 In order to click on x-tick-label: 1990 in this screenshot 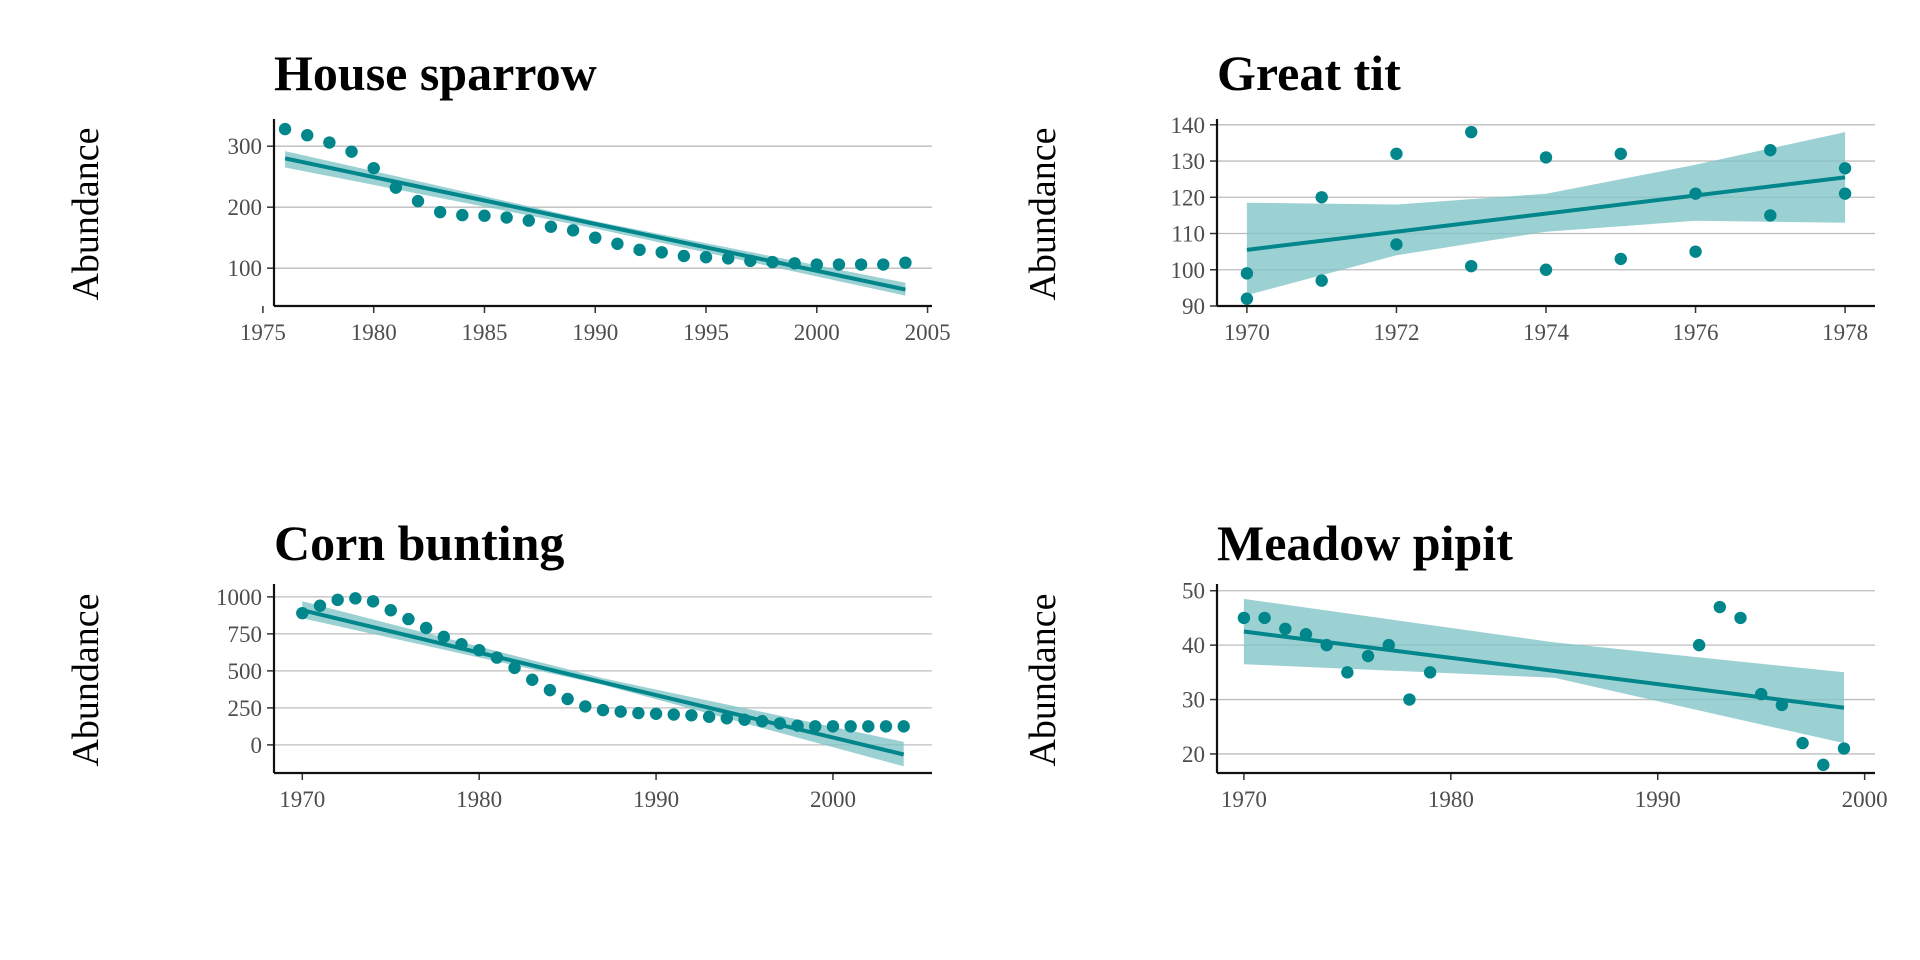, I will do `click(1658, 799)`.